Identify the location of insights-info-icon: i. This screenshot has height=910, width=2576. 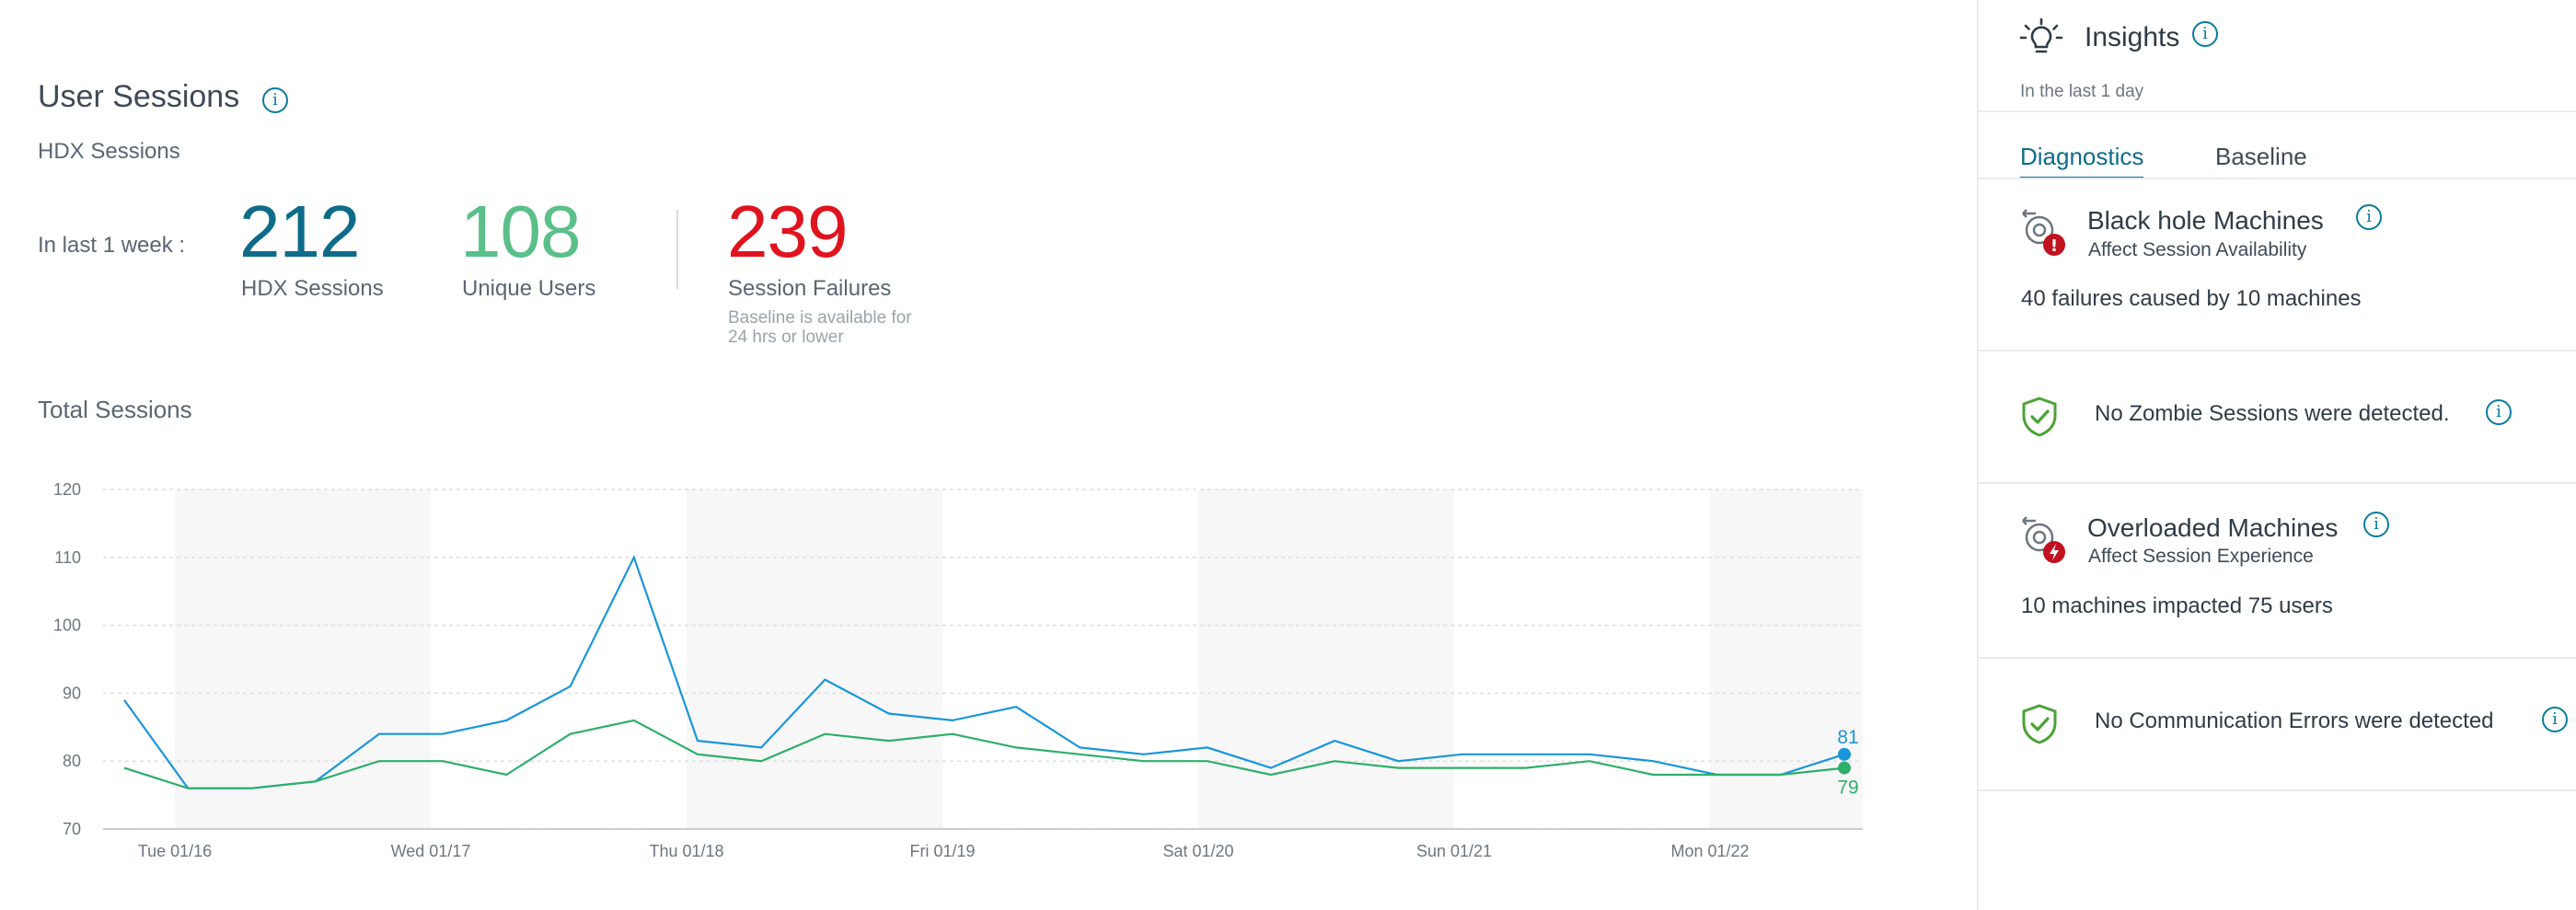
(2205, 34).